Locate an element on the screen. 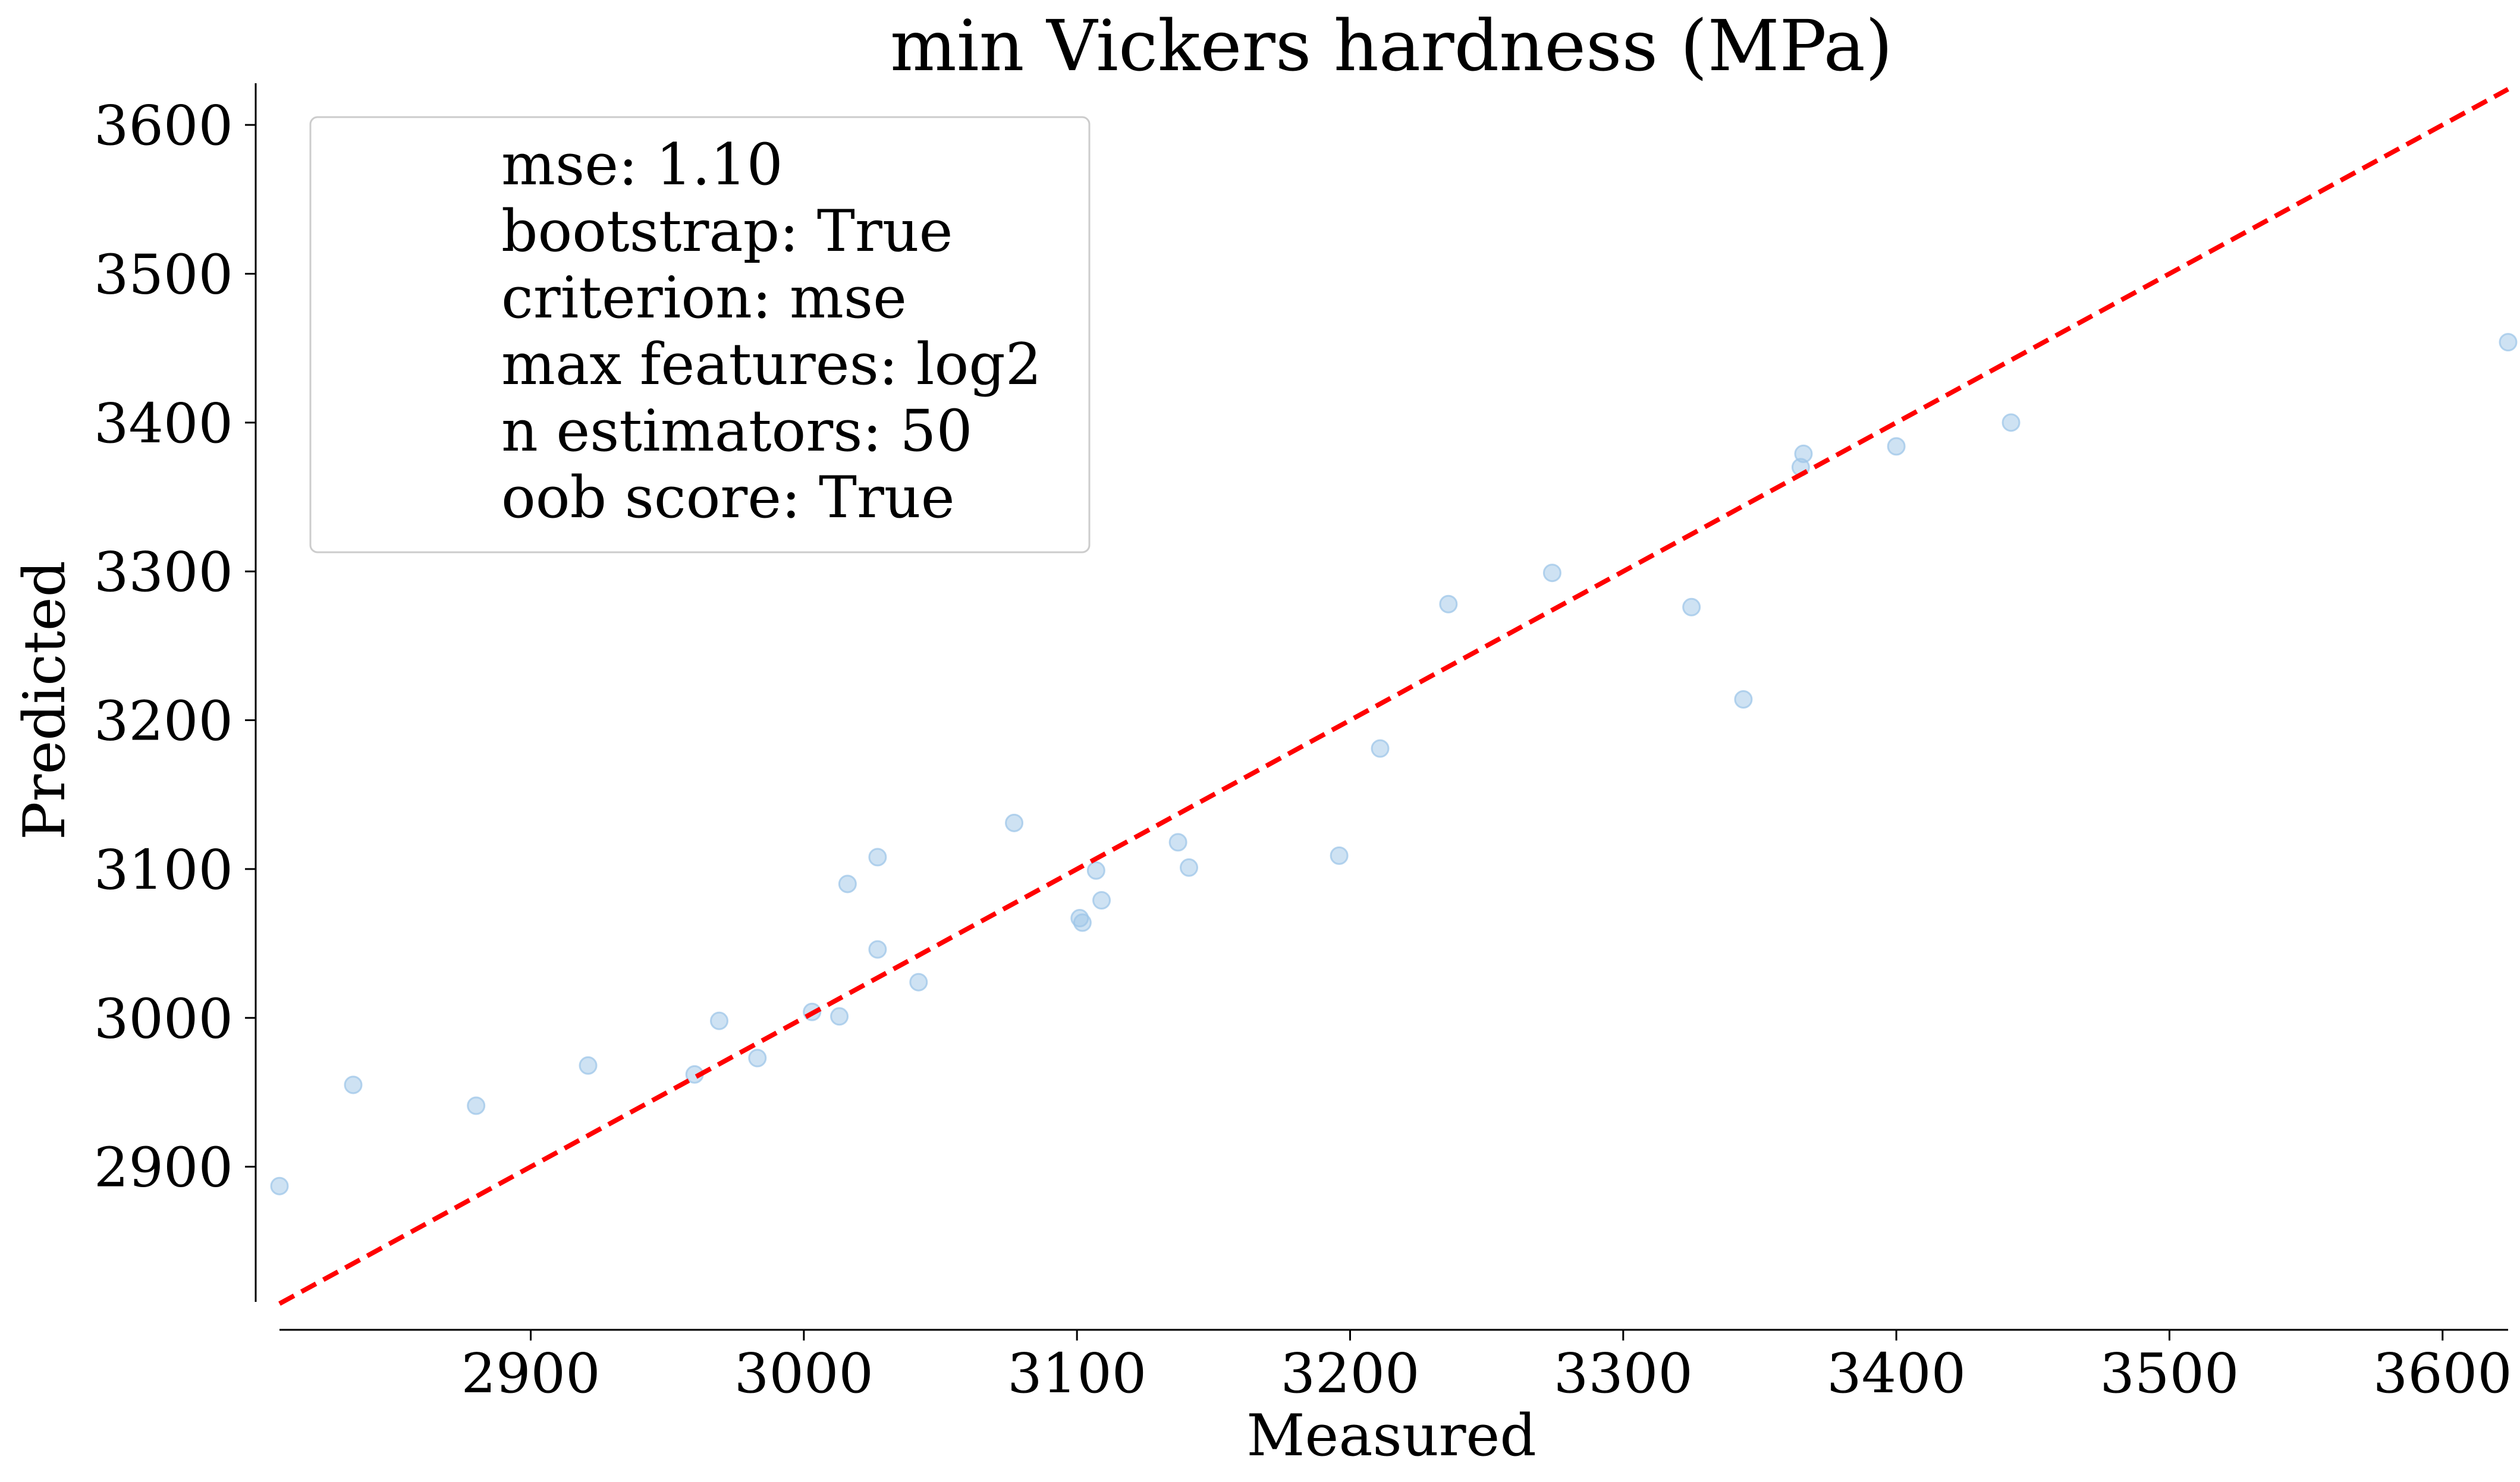  x-axis-ticks: 2900 3000 3100 3200 3300 3400 3500 3600 is located at coordinates (1486, 1368).